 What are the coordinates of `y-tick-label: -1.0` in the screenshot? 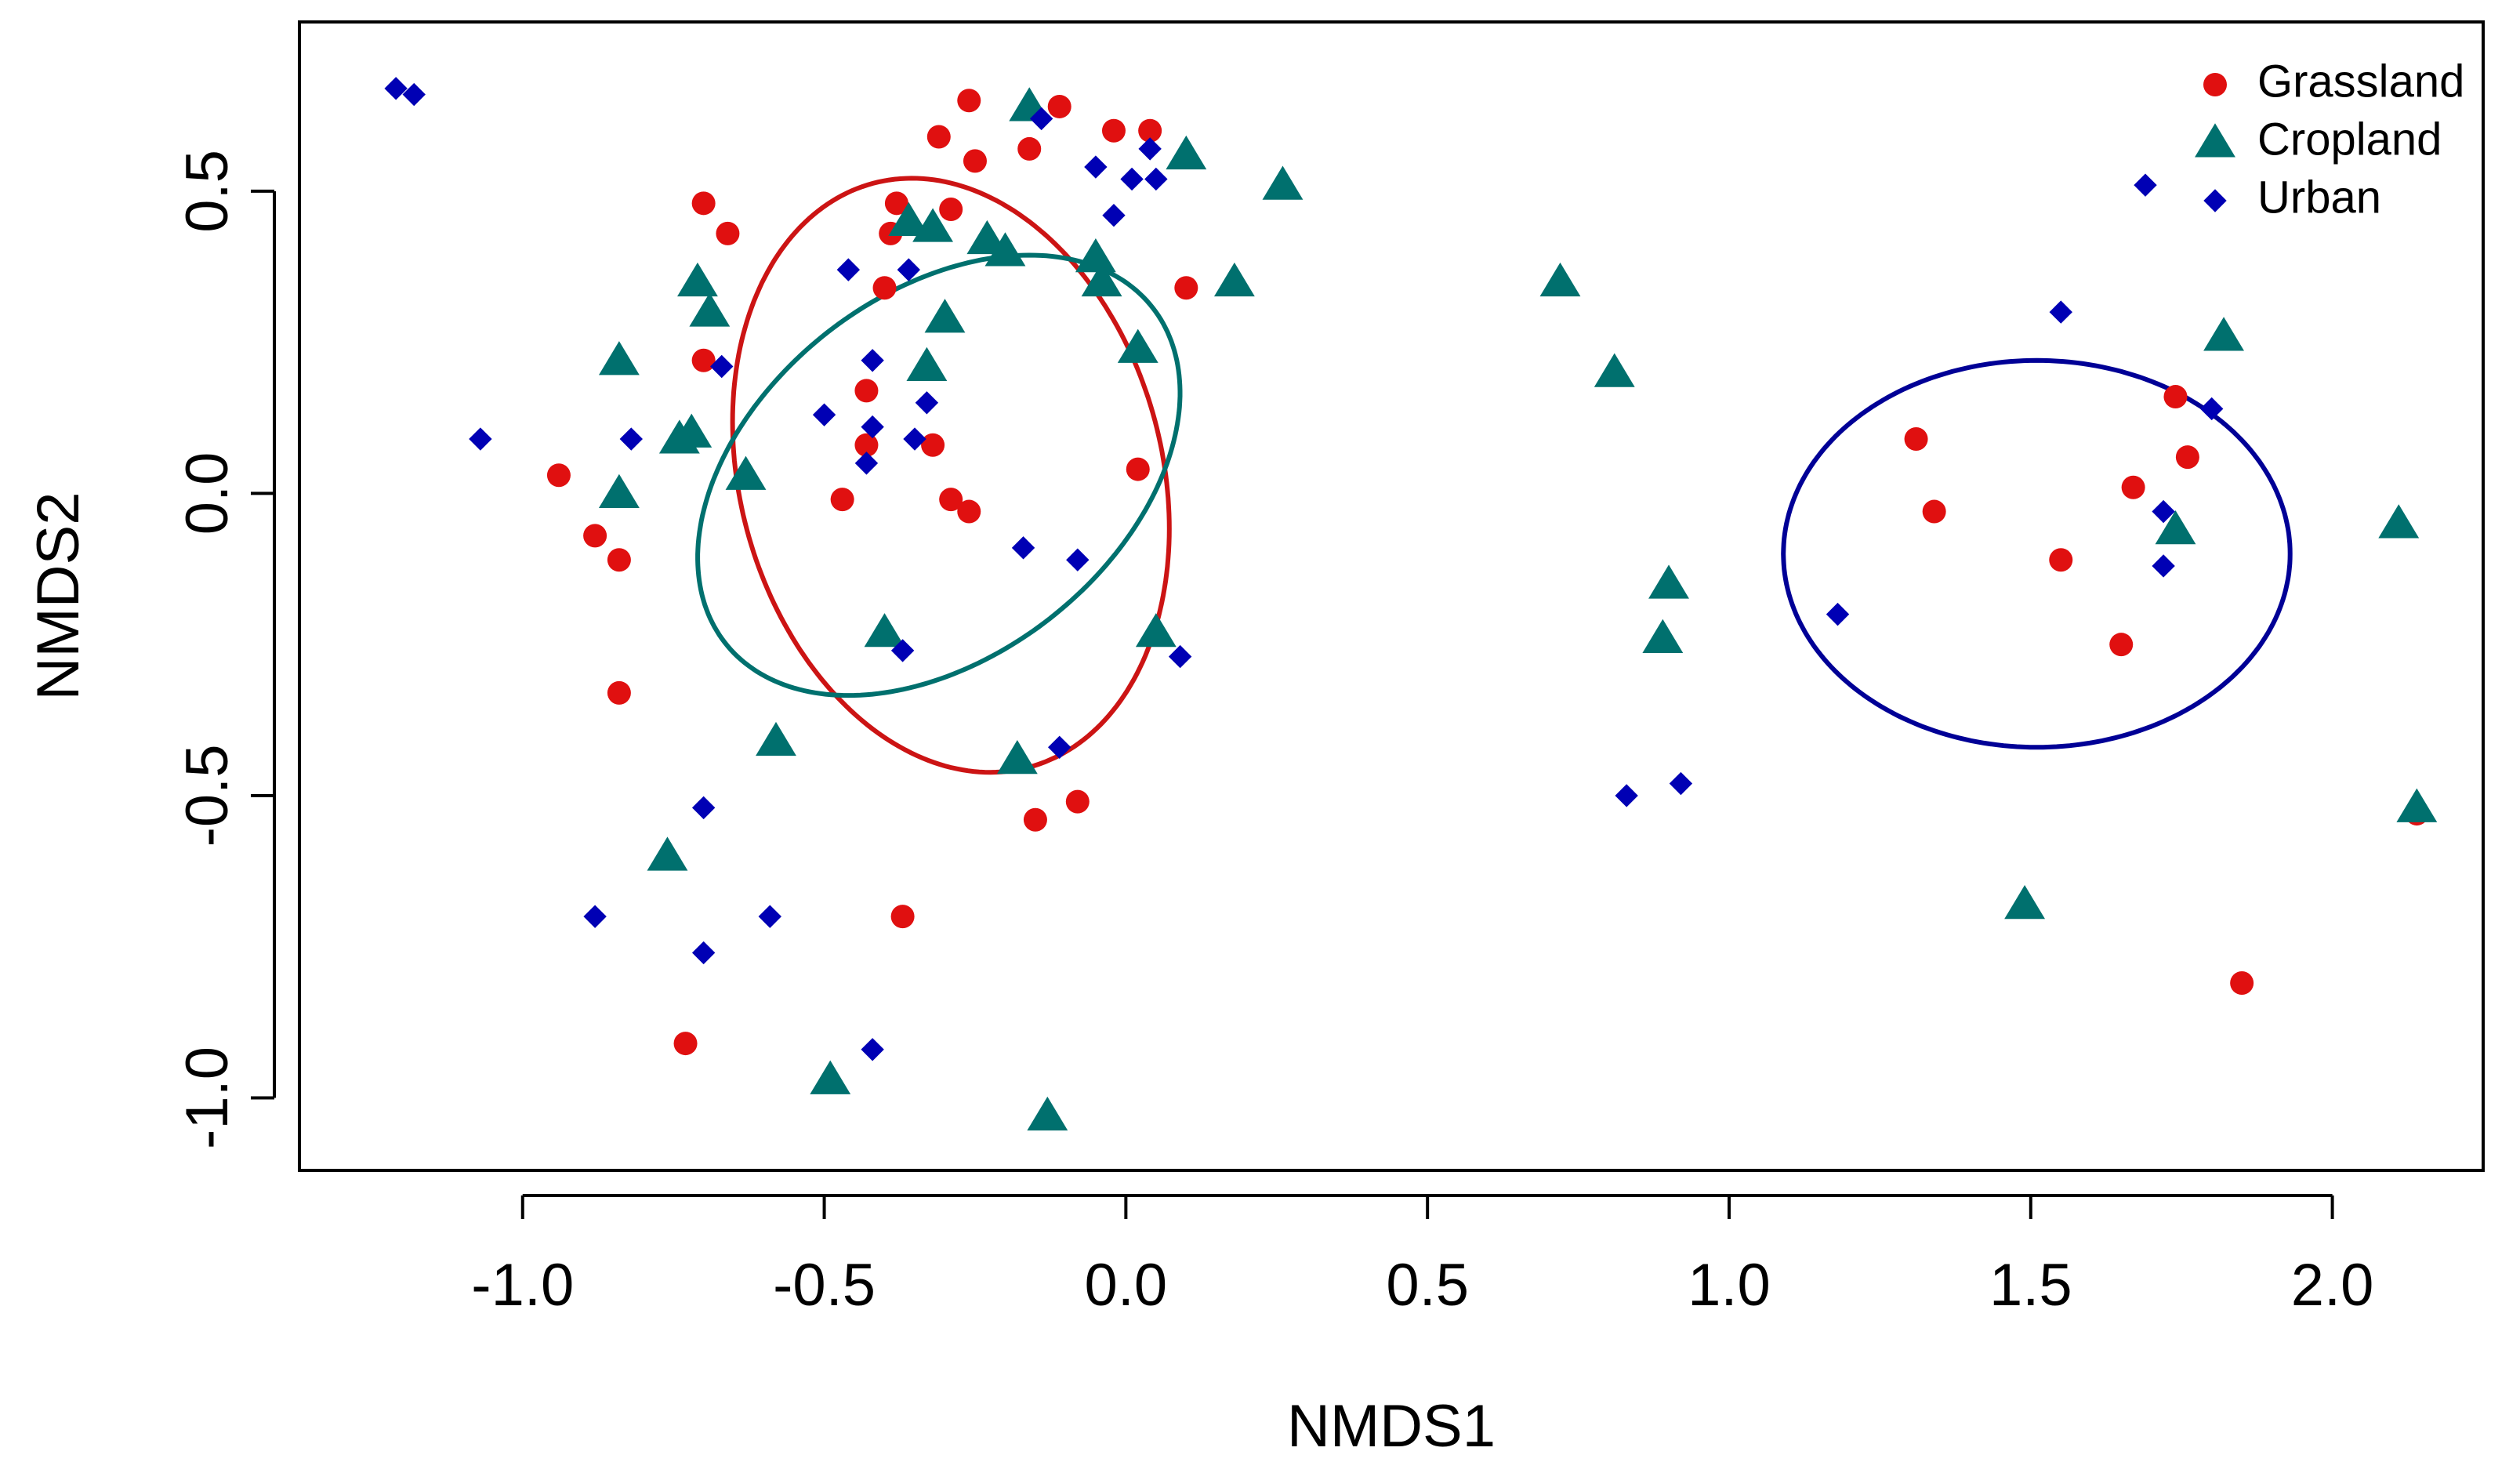 It's located at (207, 1098).